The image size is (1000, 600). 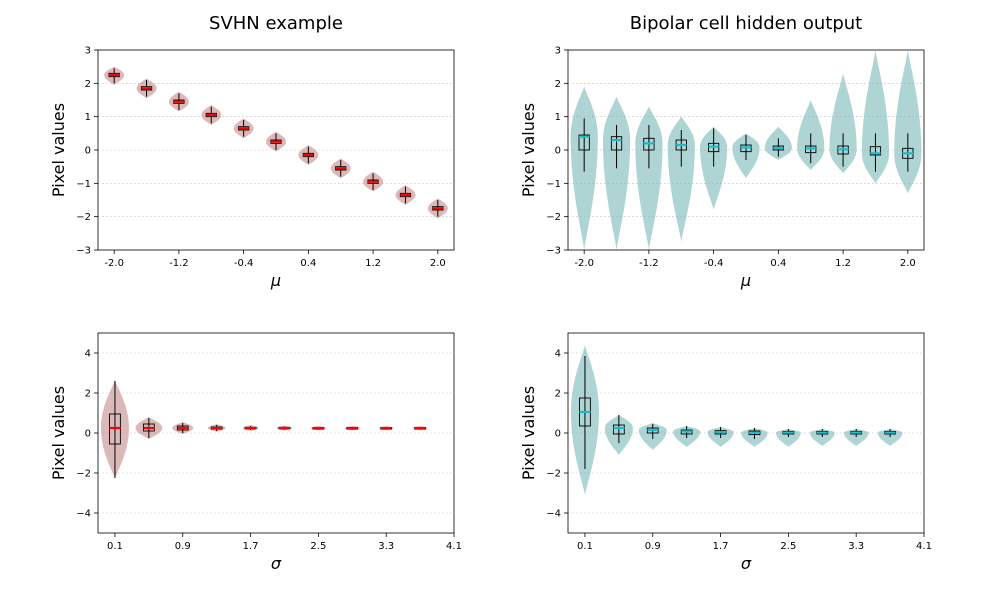 What do you see at coordinates (275, 280) in the screenshot?
I see `x-axis-label: μ` at bounding box center [275, 280].